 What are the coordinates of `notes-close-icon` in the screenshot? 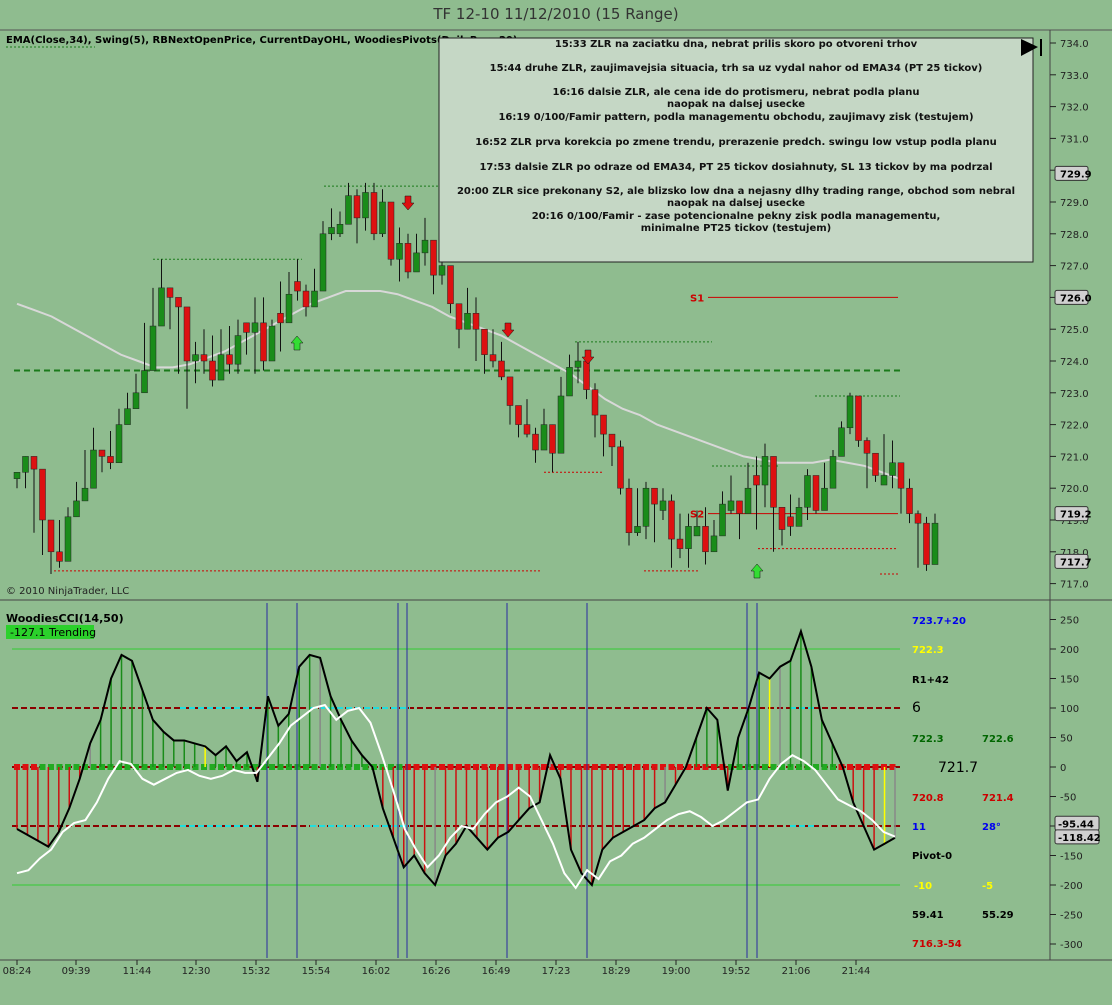 It's located at (1031, 47).